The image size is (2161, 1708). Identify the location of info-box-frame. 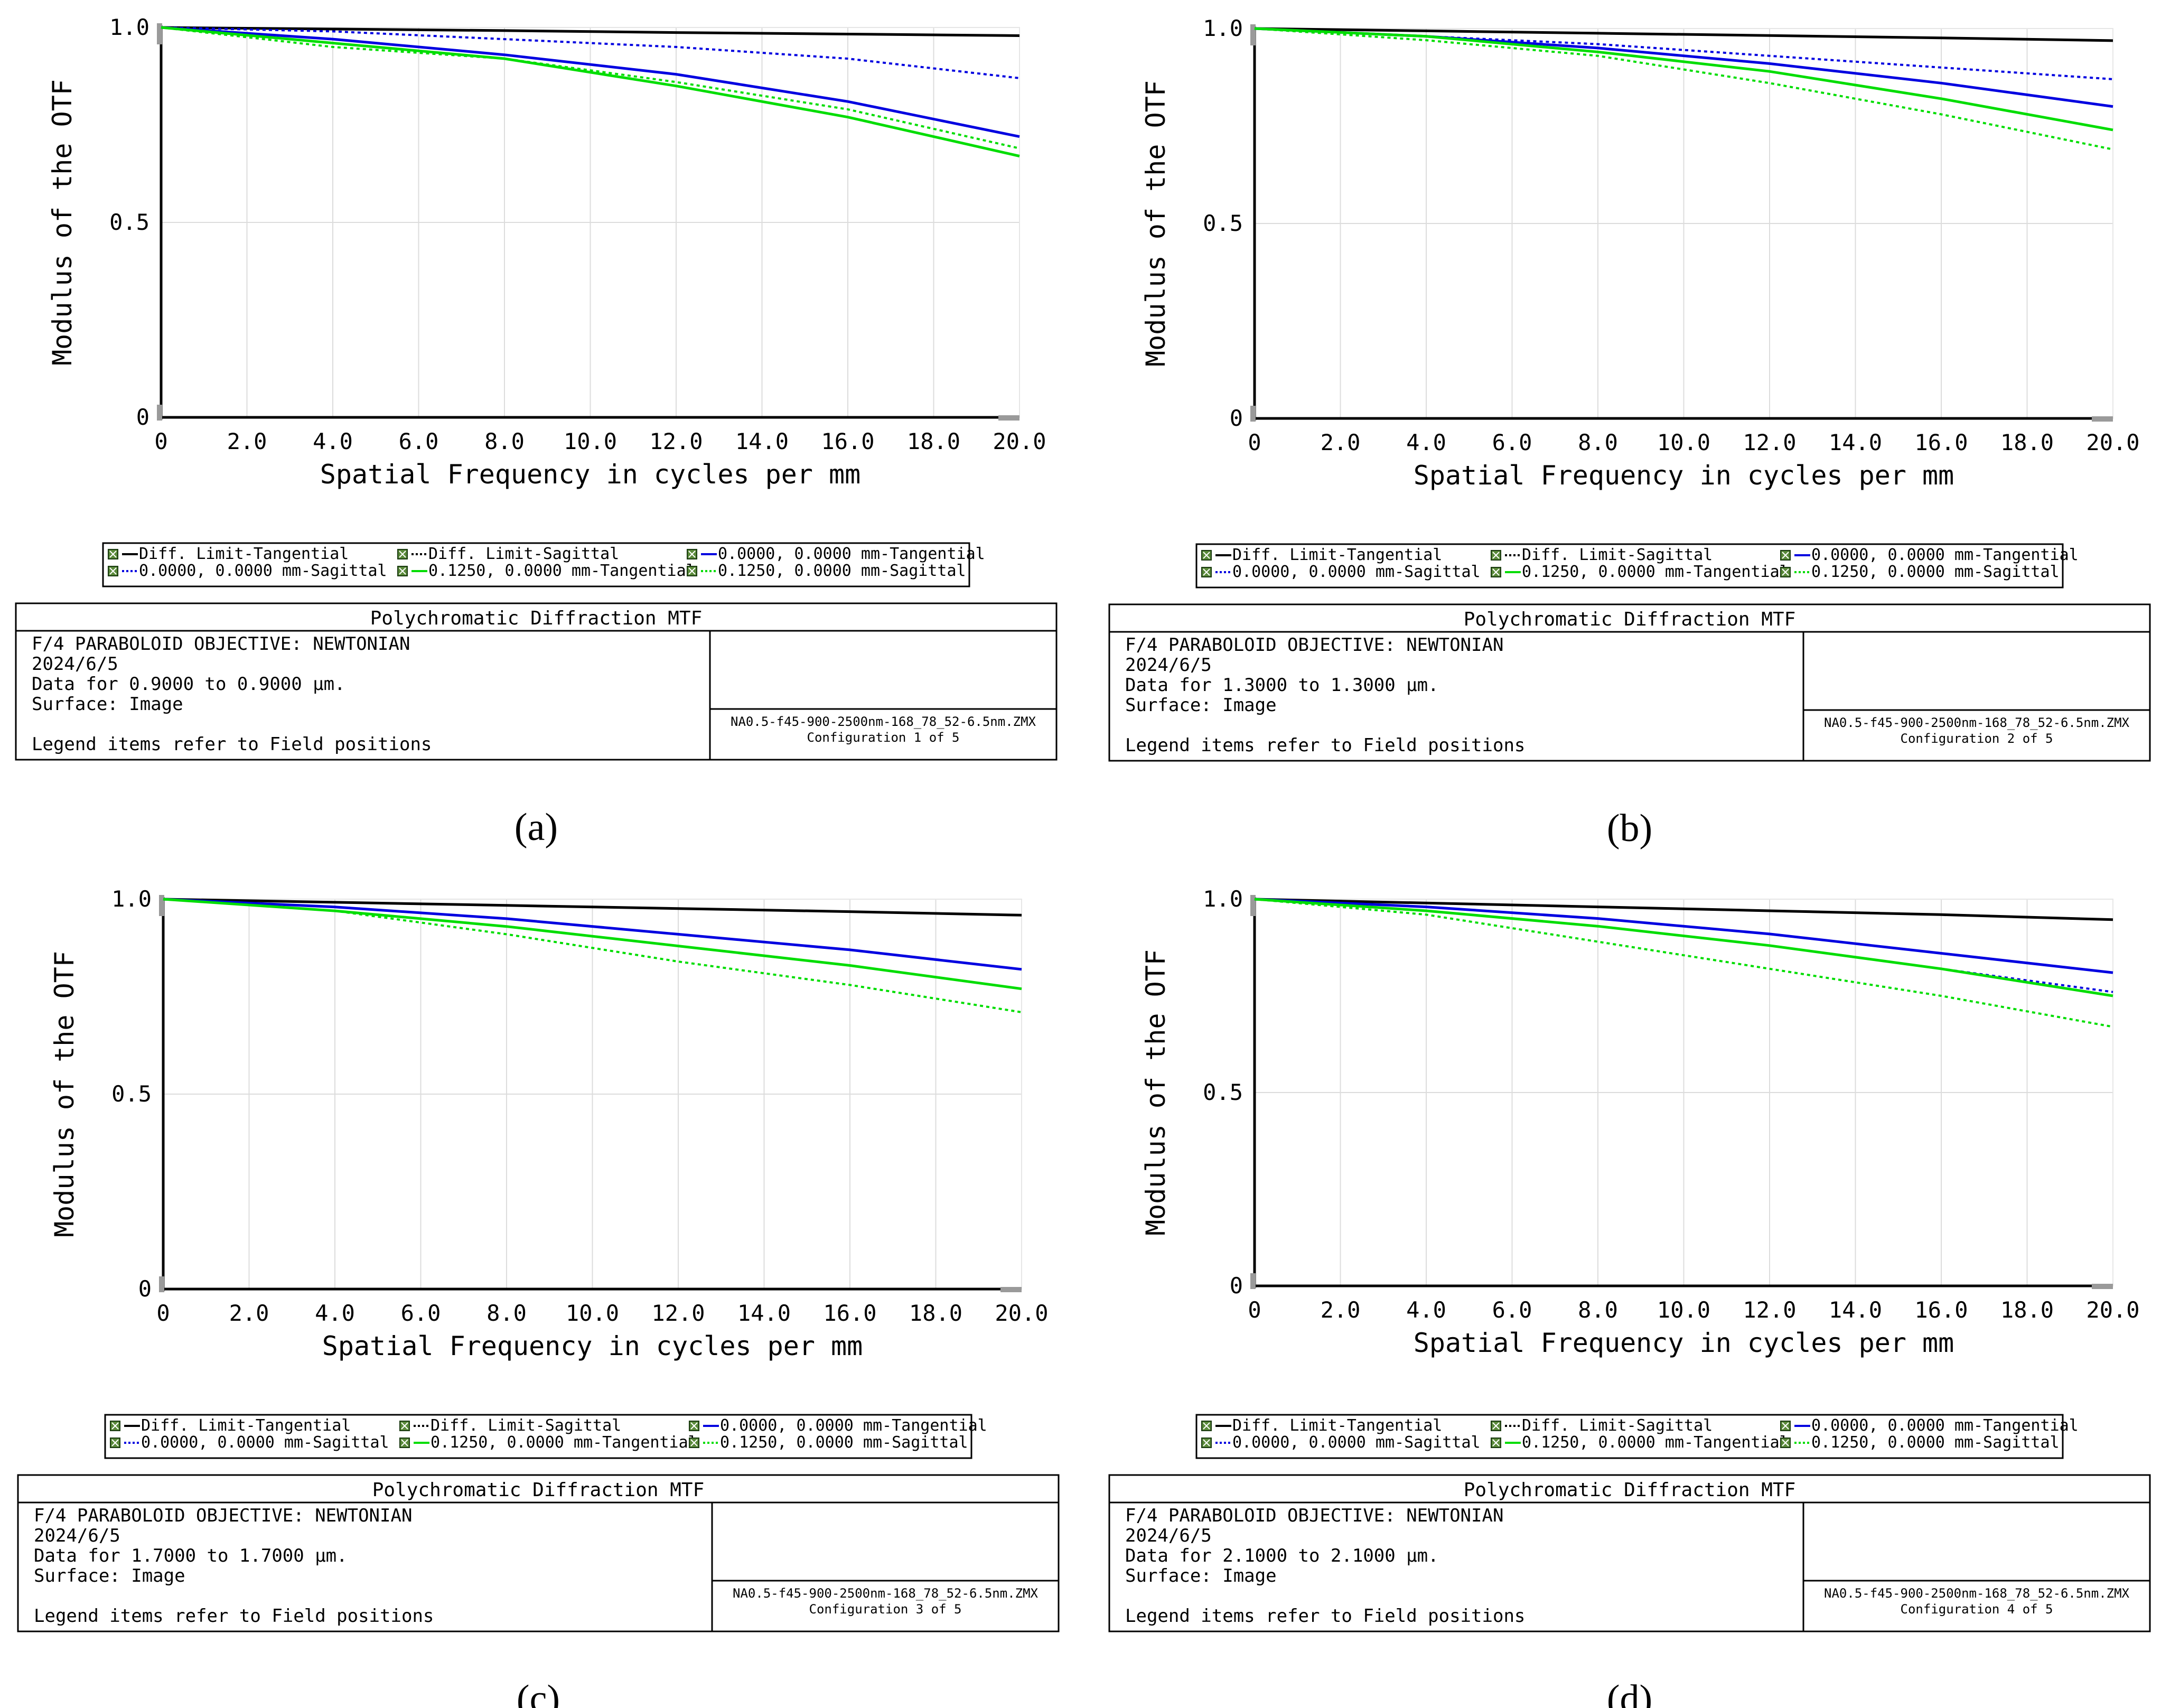
(536, 681).